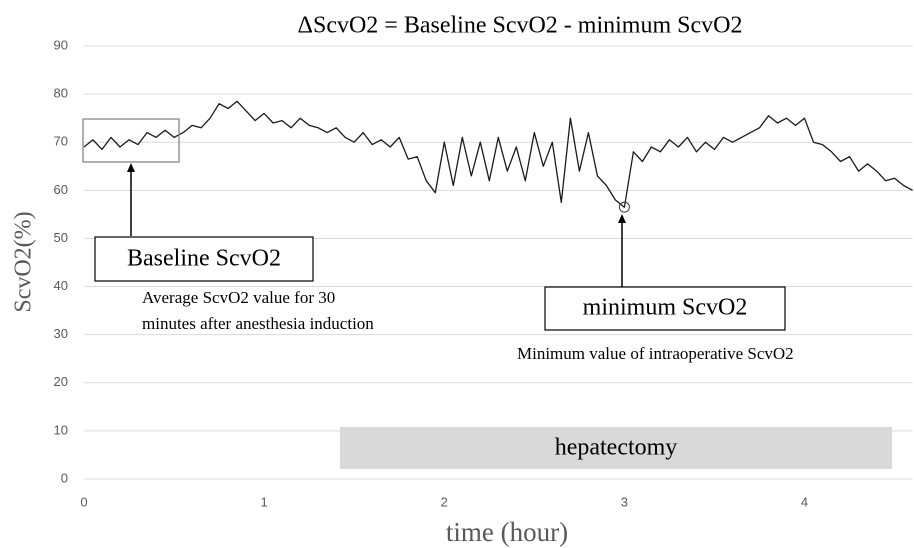 This screenshot has width=914, height=548. I want to click on y-tick-label: 50, so click(61, 237).